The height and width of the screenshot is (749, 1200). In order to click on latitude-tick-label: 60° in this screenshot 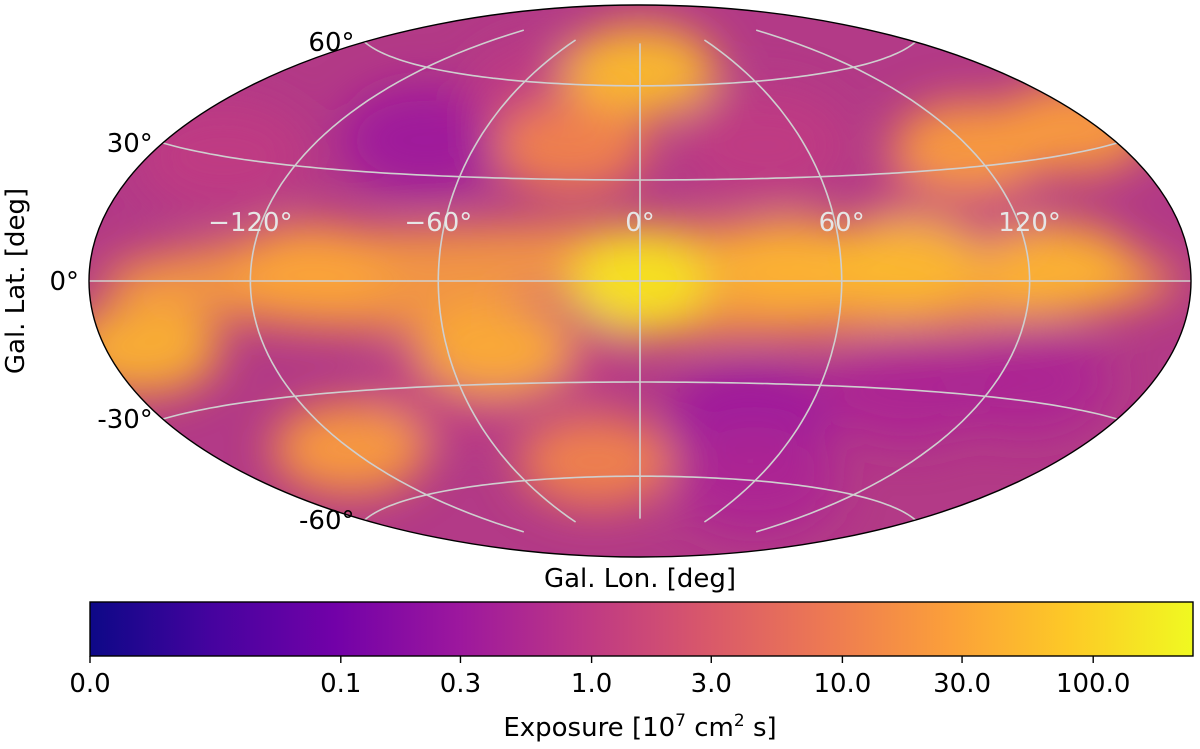, I will do `click(331, 43)`.